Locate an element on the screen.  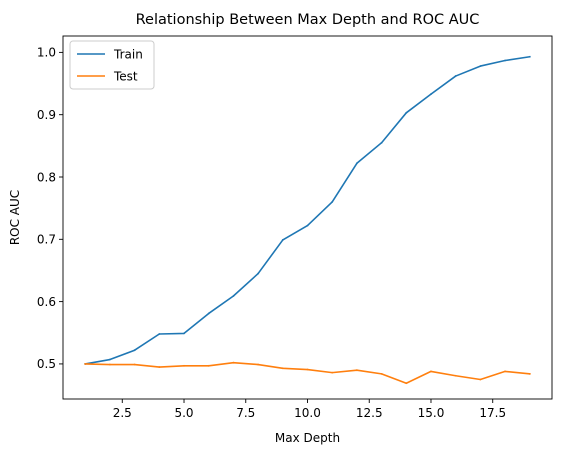
y-tick-label: 1.0 is located at coordinates (46, 53).